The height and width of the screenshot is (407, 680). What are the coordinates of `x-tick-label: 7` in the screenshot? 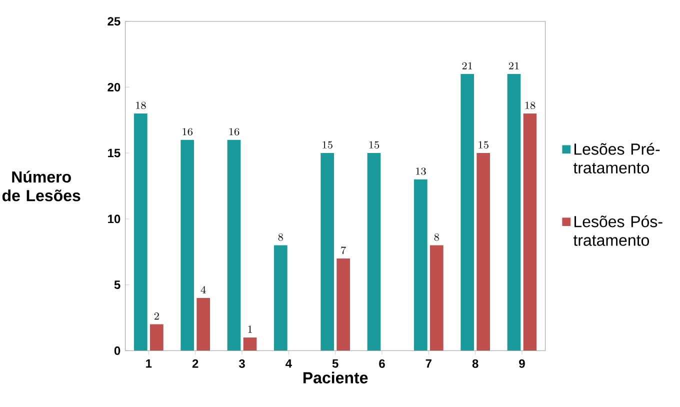 It's located at (429, 364).